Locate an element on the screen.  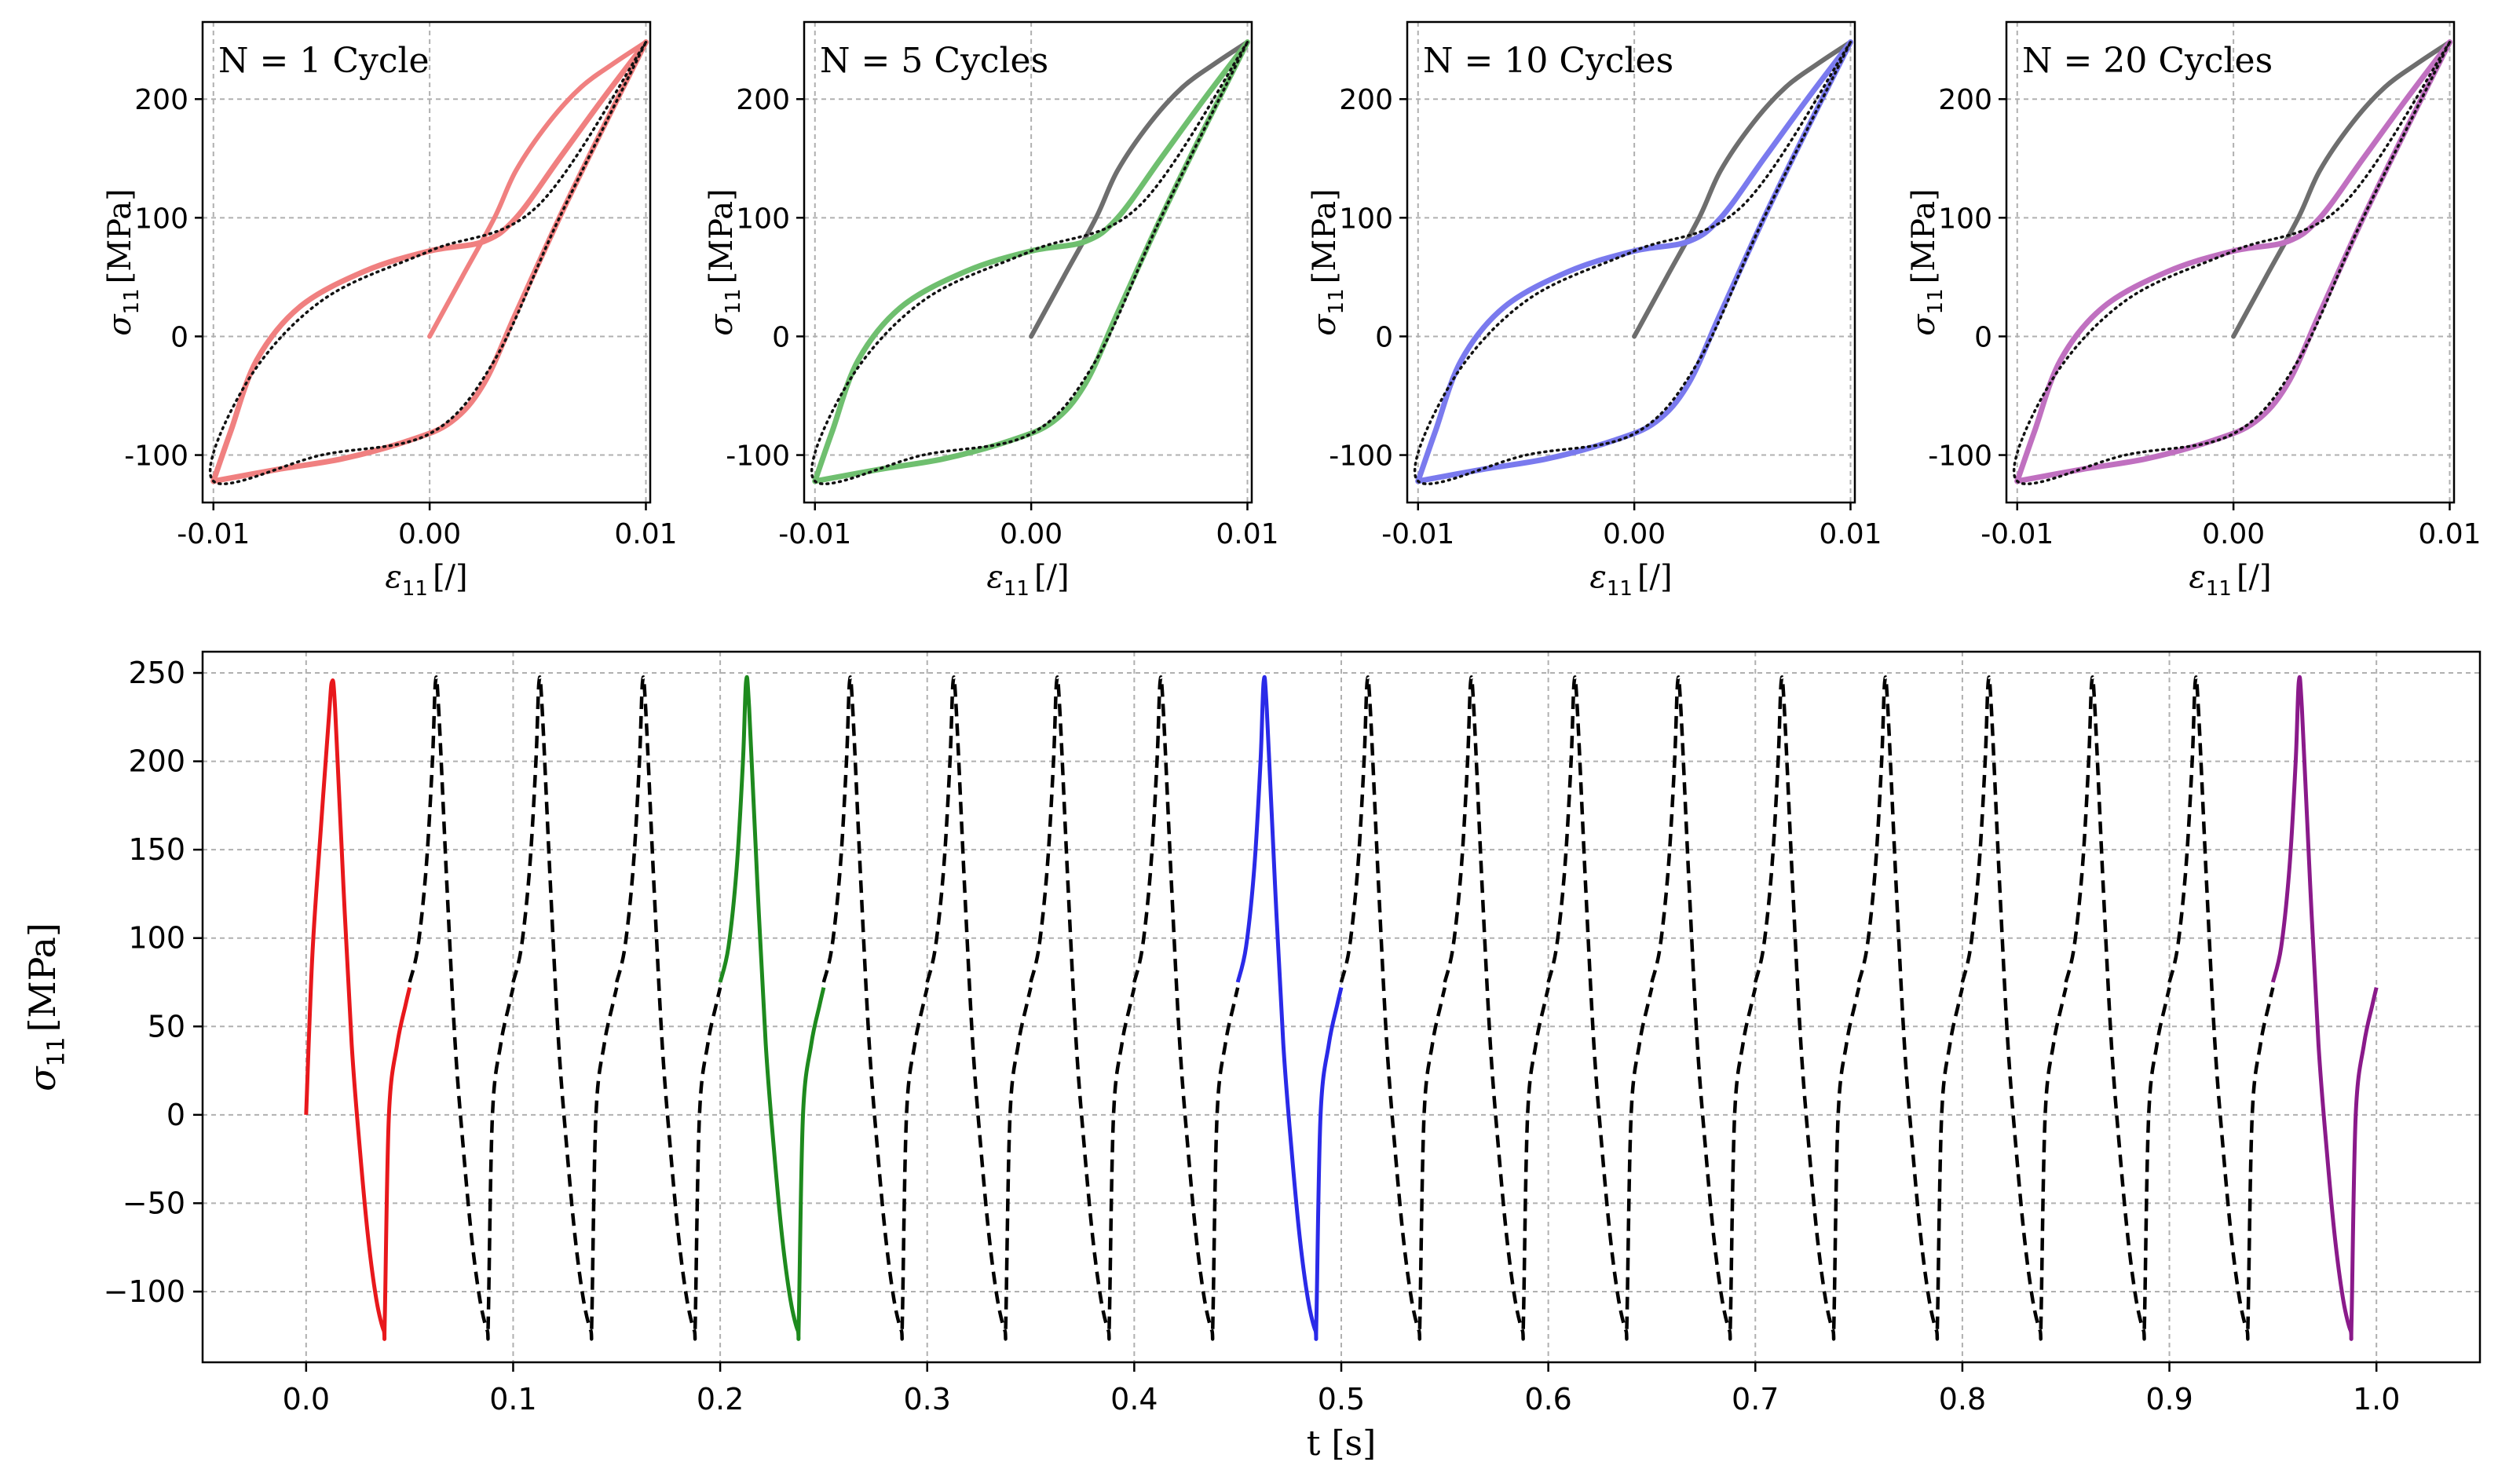
y-tick-label: −100 is located at coordinates (144, 1291).